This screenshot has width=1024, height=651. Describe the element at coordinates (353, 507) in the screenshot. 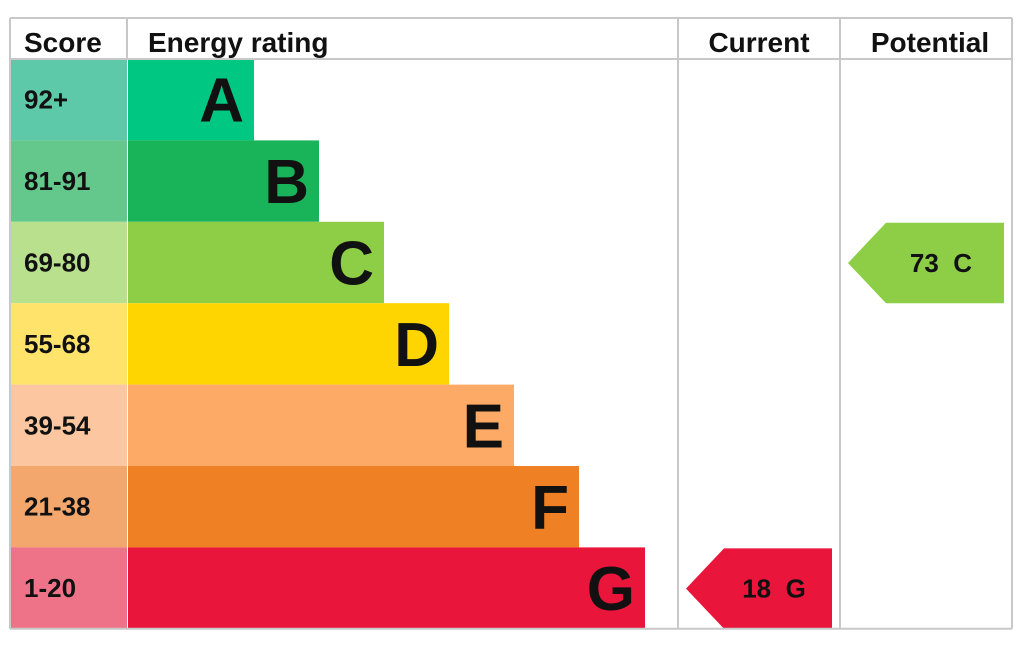

I see `band-bar-f` at that location.